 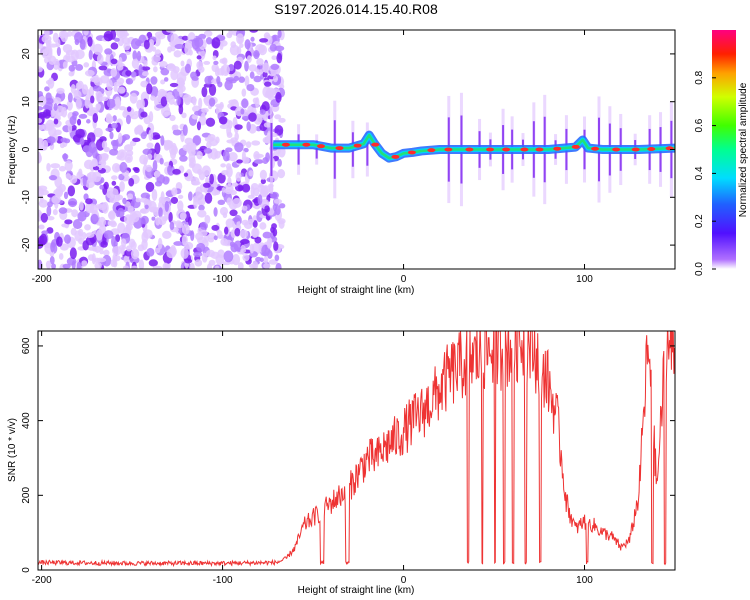 What do you see at coordinates (356, 9) in the screenshot?
I see `chart-title: S197.2026.014.15.40.R08` at bounding box center [356, 9].